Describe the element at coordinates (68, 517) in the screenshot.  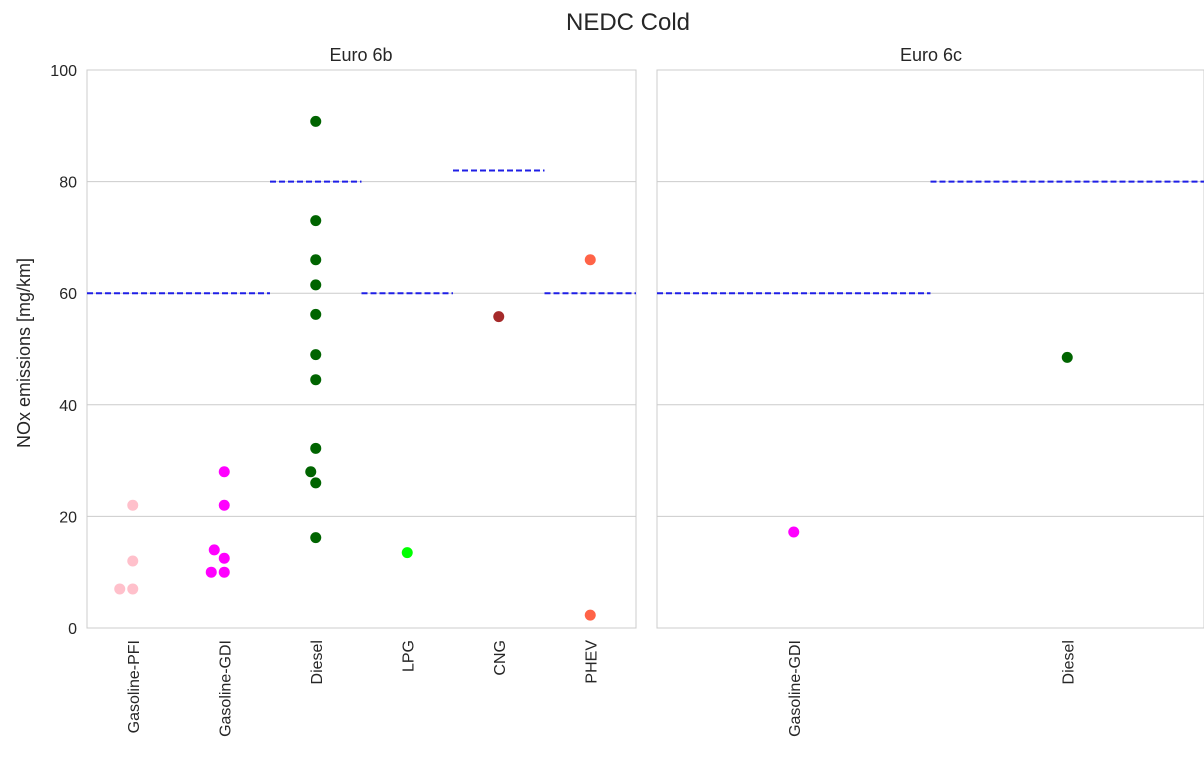
I see `y-tick-label-20: 20` at that location.